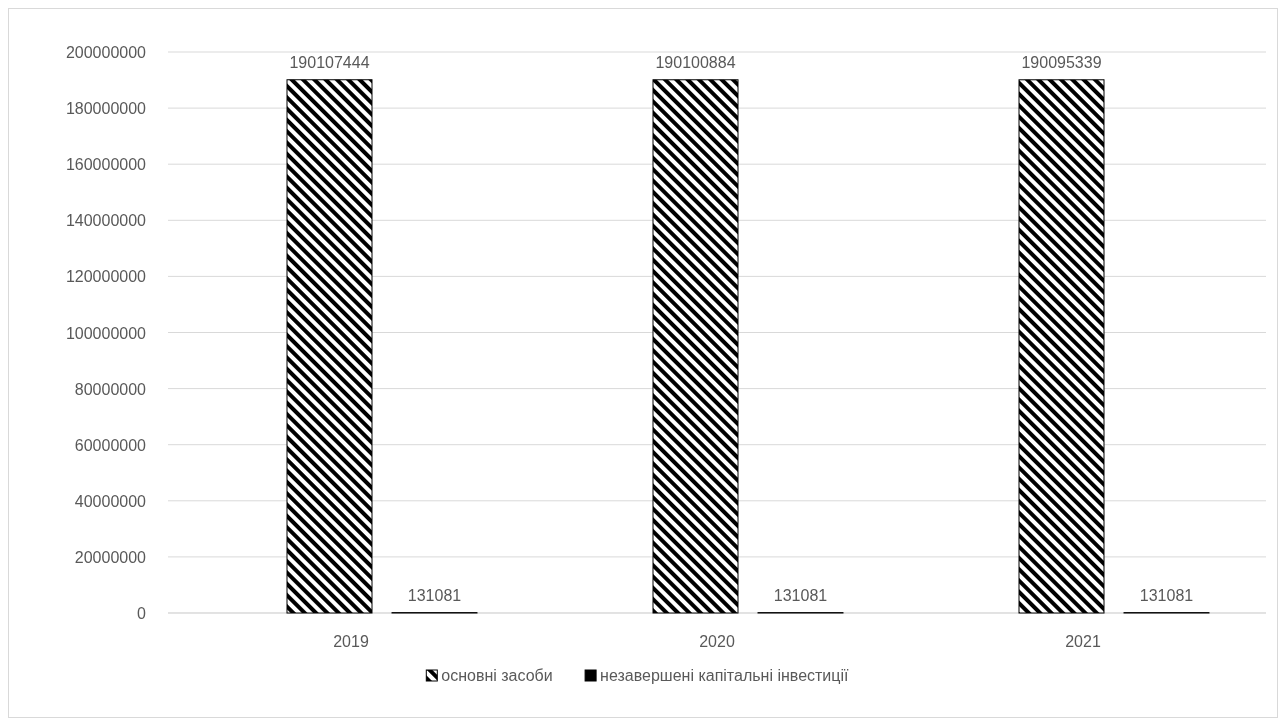 This screenshot has height=722, width=1285. Describe the element at coordinates (106, 109) in the screenshot. I see `y-tick-label: 180000000` at that location.